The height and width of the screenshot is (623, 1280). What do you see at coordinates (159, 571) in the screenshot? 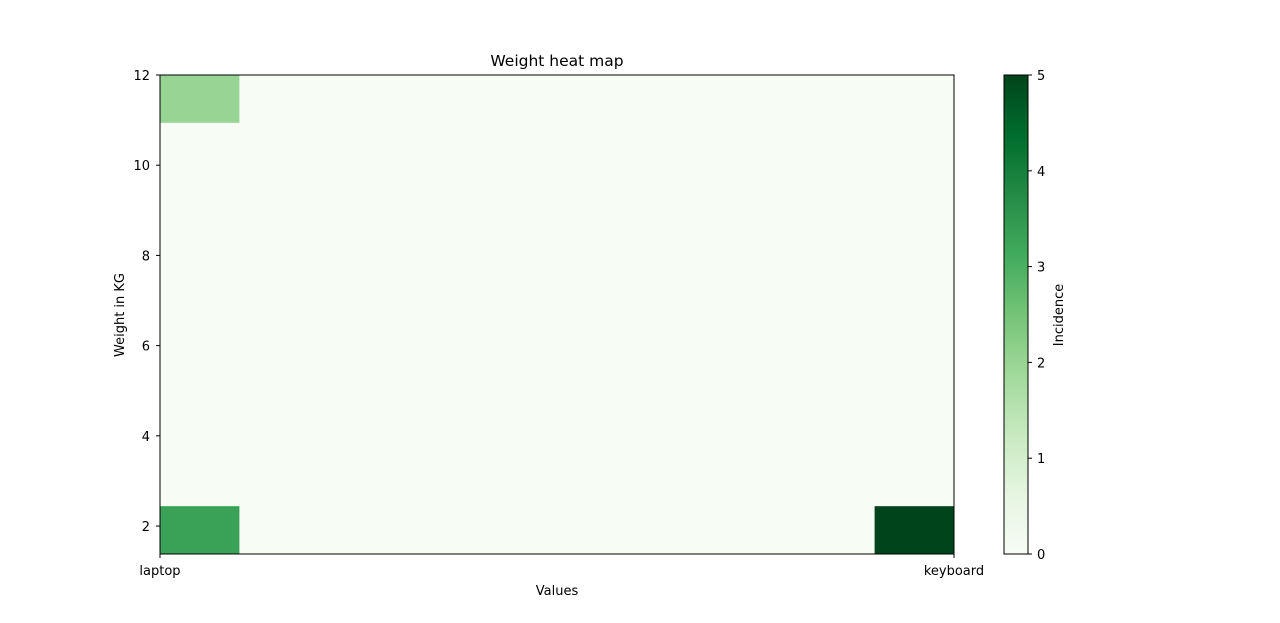
I see `x-tick-label: laptop` at bounding box center [159, 571].